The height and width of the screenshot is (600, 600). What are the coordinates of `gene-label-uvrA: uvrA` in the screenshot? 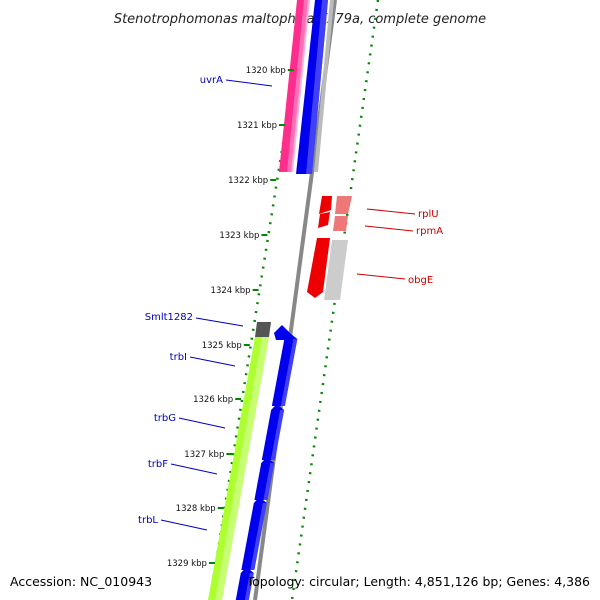 It's located at (211, 80).